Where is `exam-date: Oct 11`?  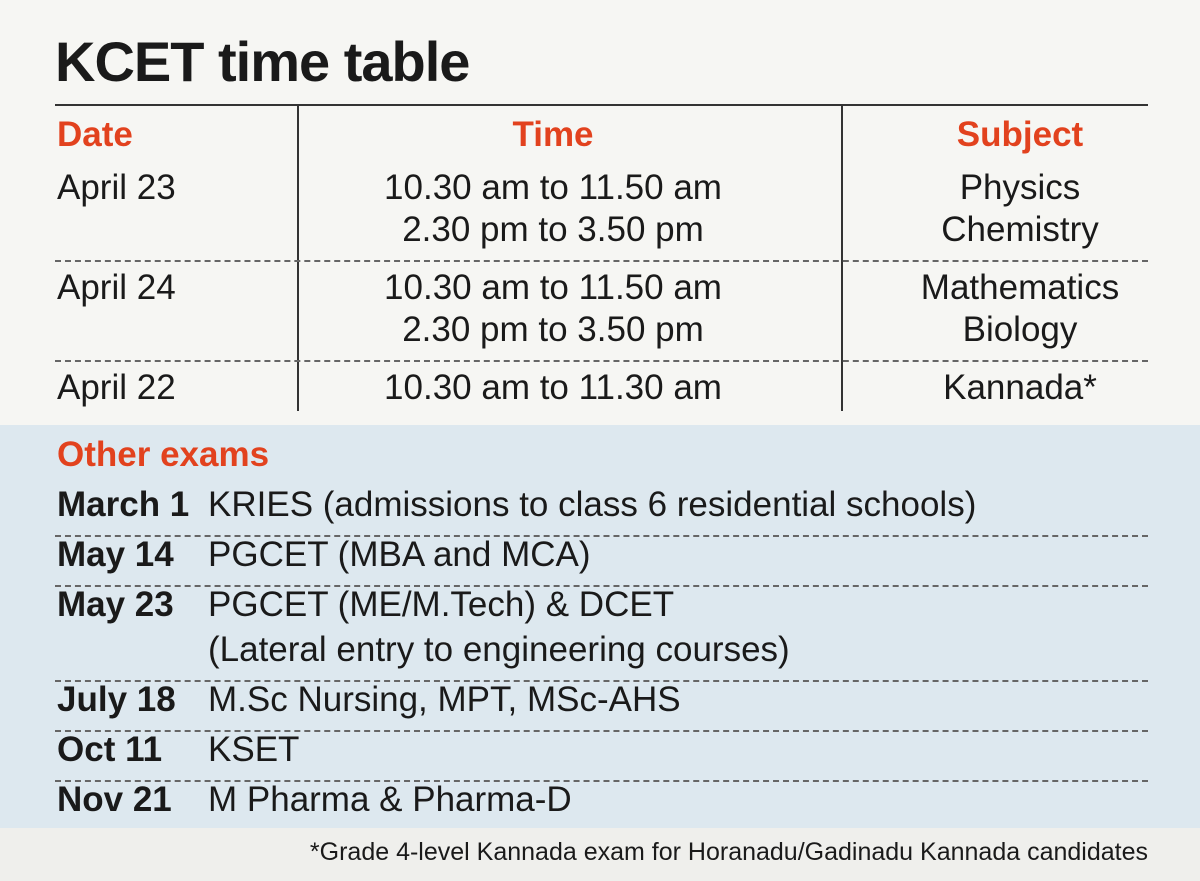 exam-date: Oct 11 is located at coordinates (110, 749).